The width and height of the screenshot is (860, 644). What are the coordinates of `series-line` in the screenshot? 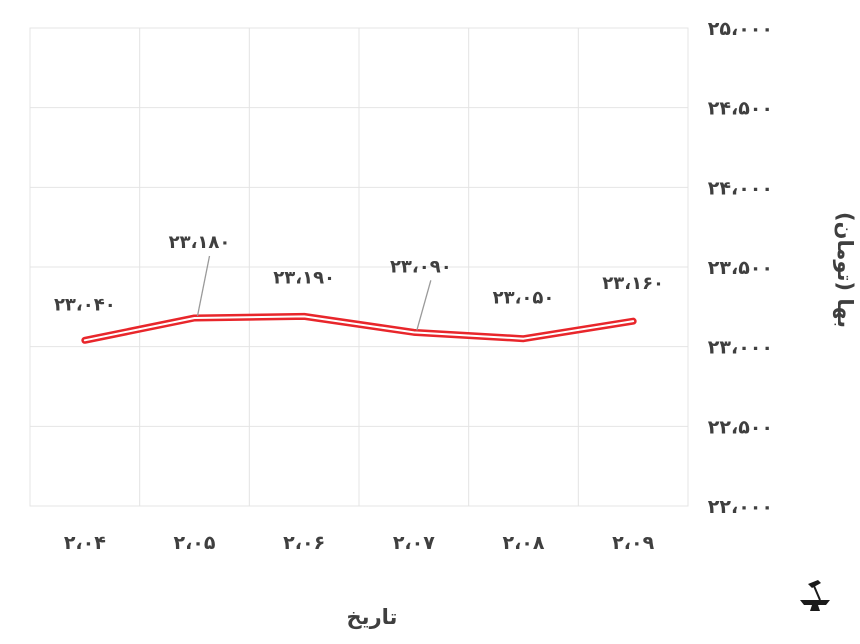 It's located at (359, 328).